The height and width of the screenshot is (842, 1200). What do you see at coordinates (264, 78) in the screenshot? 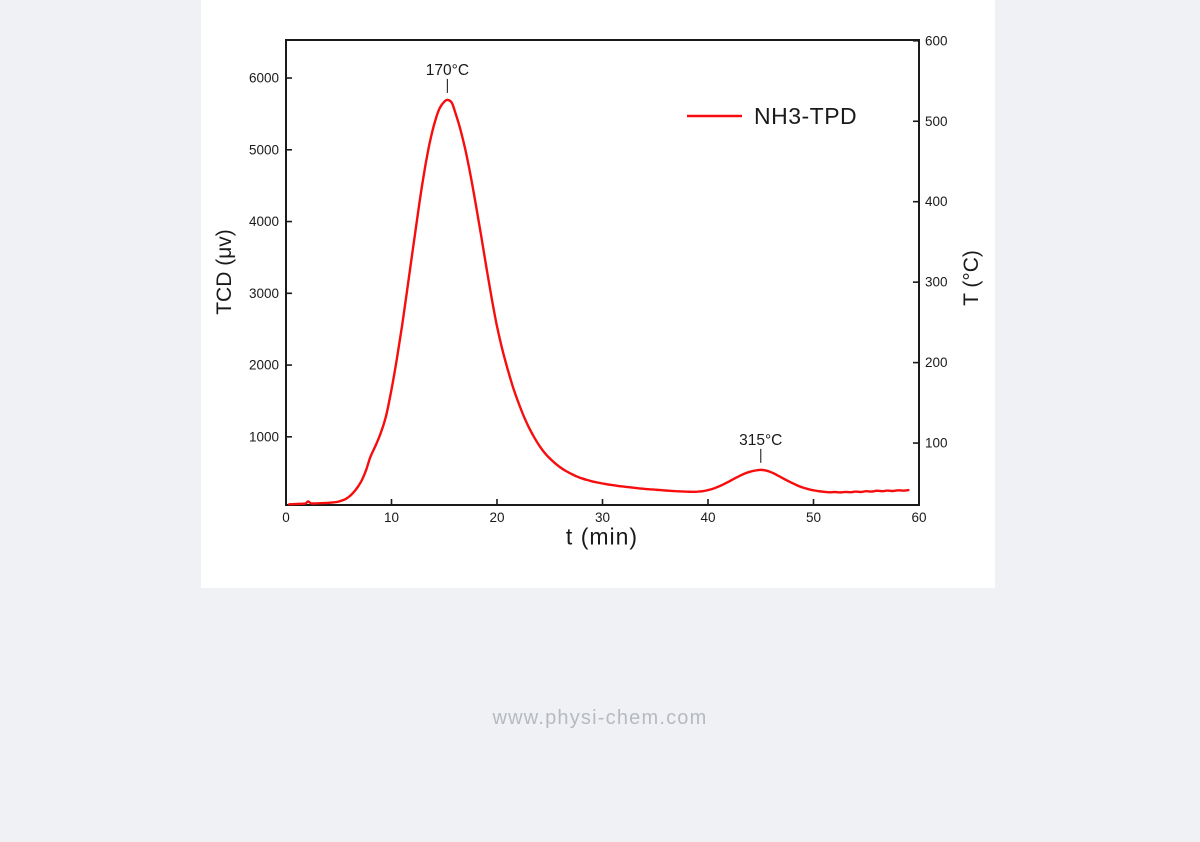
I see `y-left-tick-label: 6000` at bounding box center [264, 78].